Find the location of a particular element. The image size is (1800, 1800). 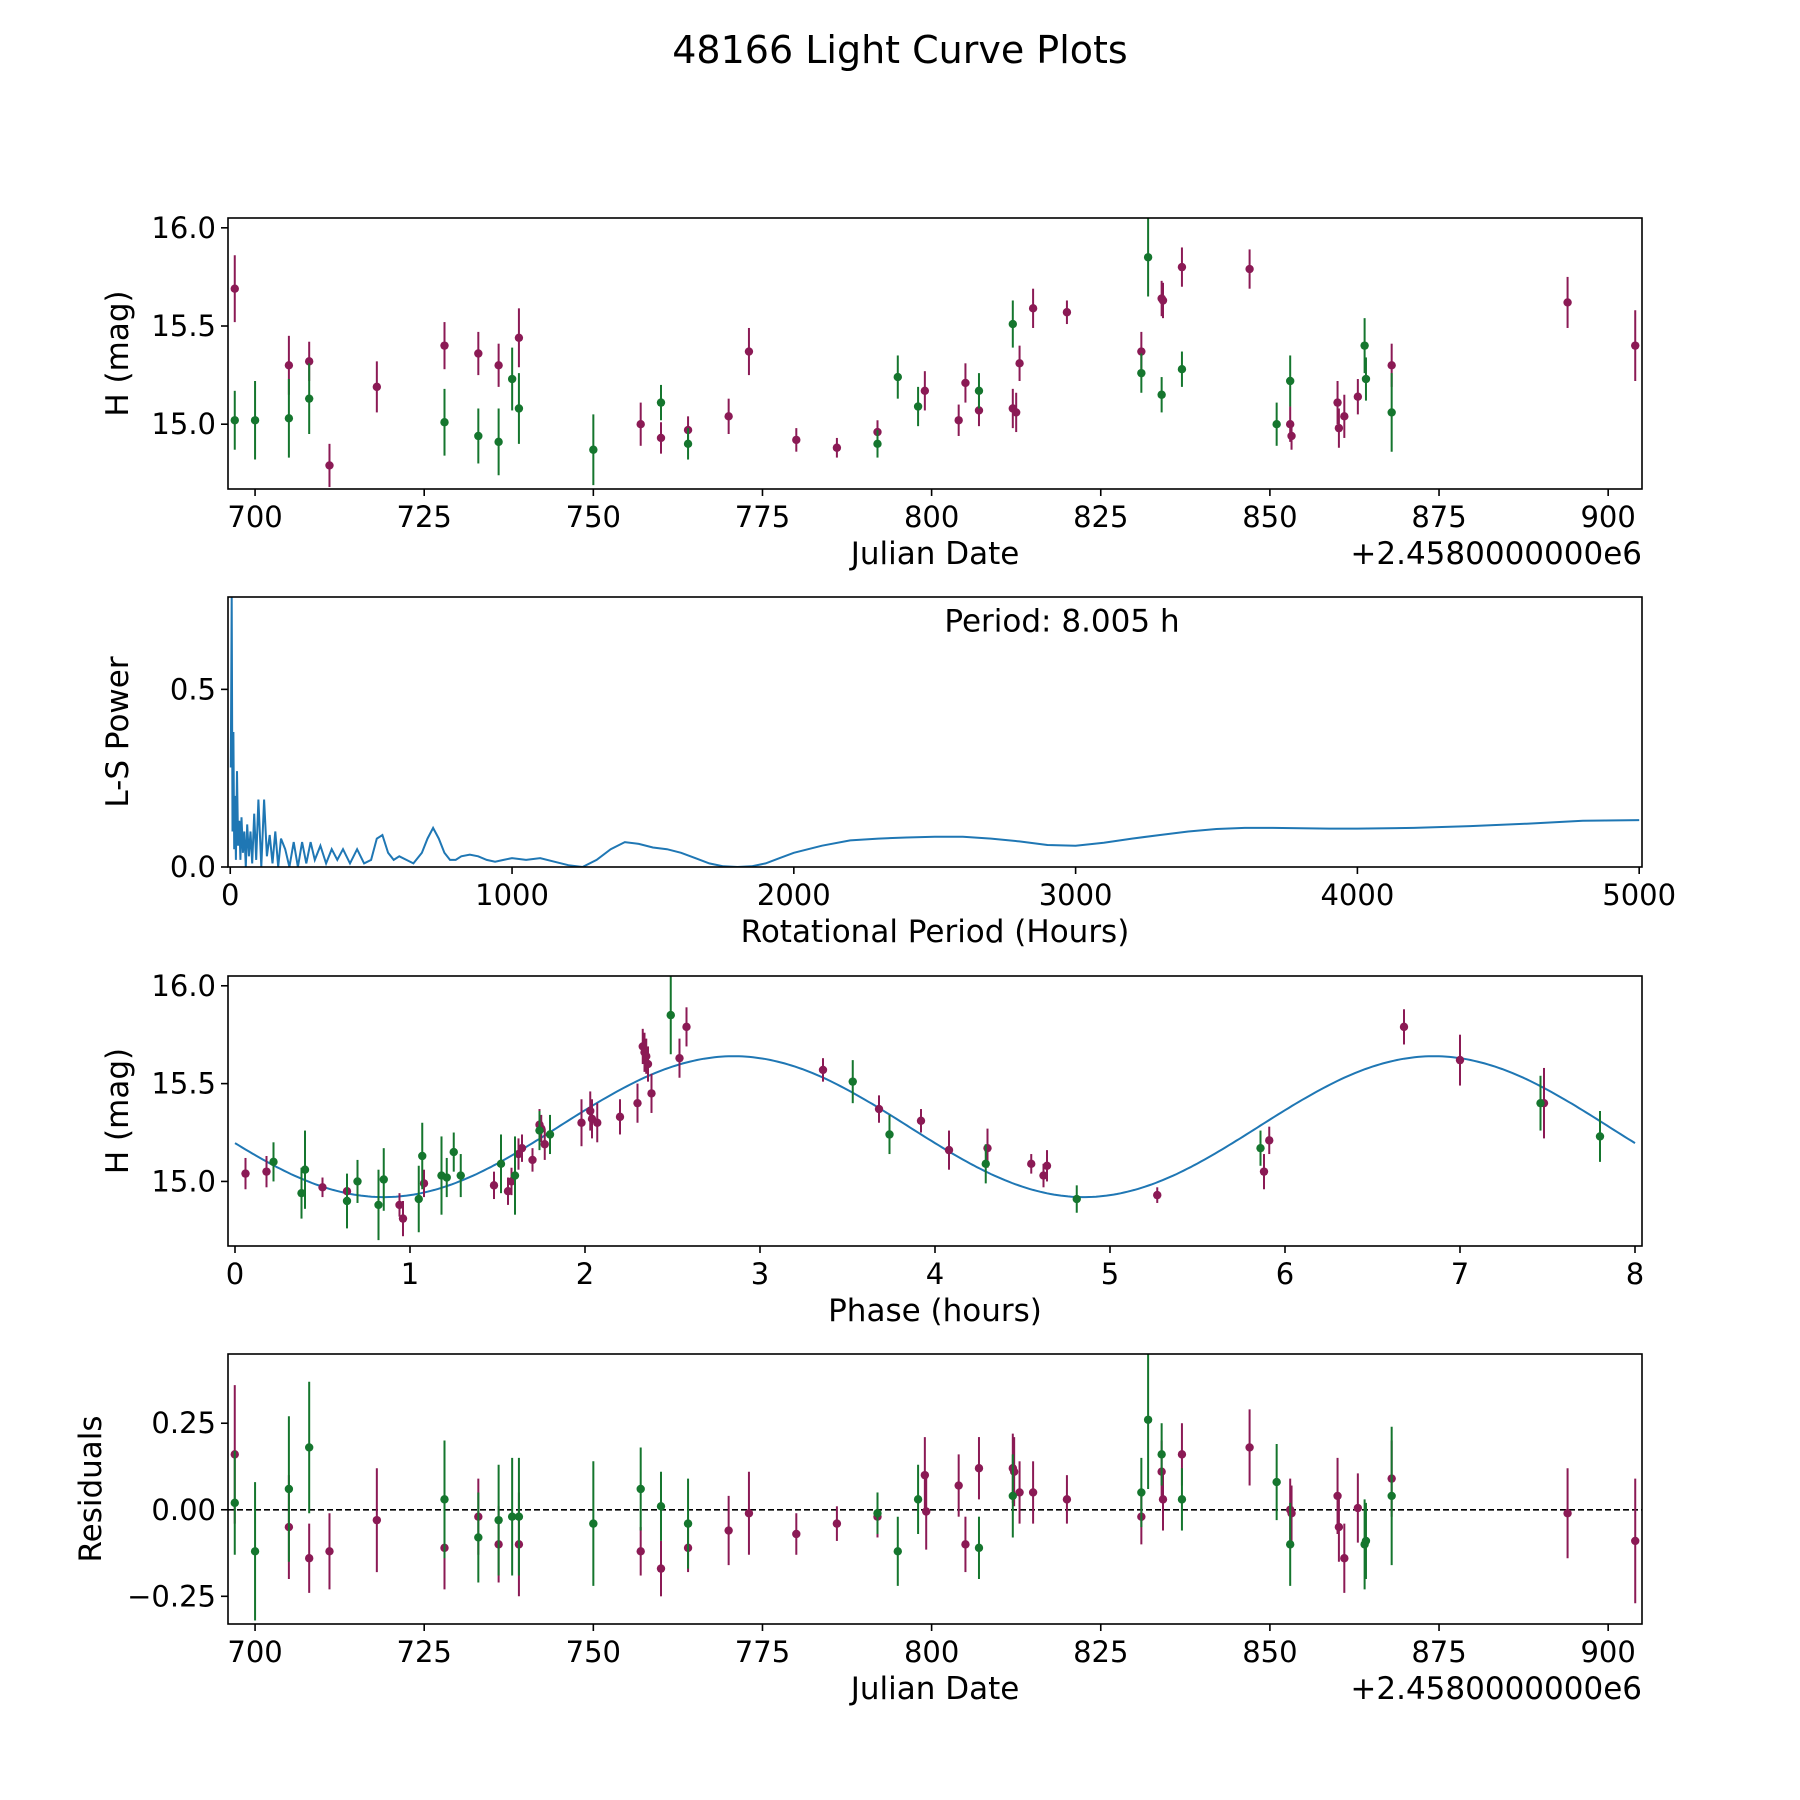

residuals-panel is located at coordinates (932, 1492).